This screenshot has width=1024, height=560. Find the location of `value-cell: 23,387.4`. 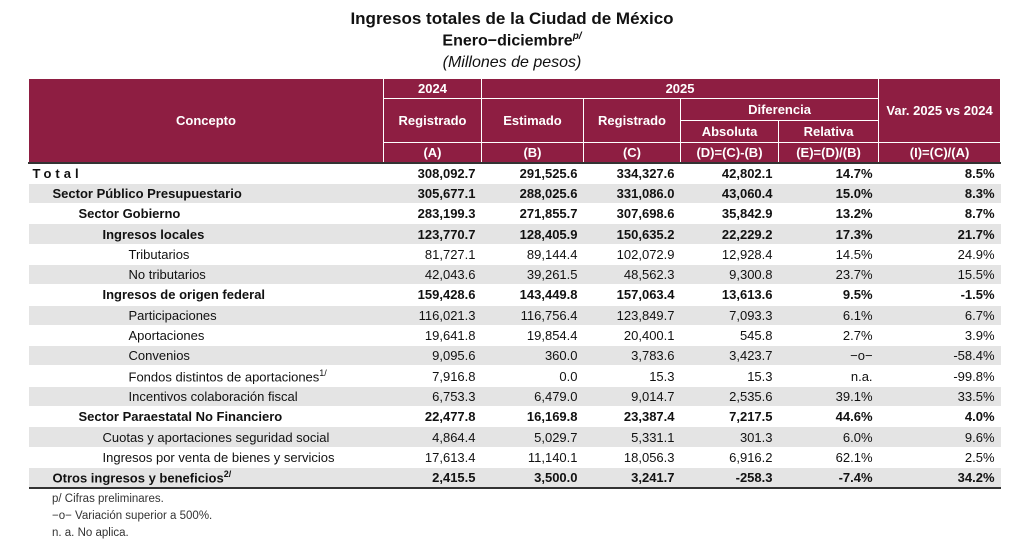

value-cell: 23,387.4 is located at coordinates (632, 417).